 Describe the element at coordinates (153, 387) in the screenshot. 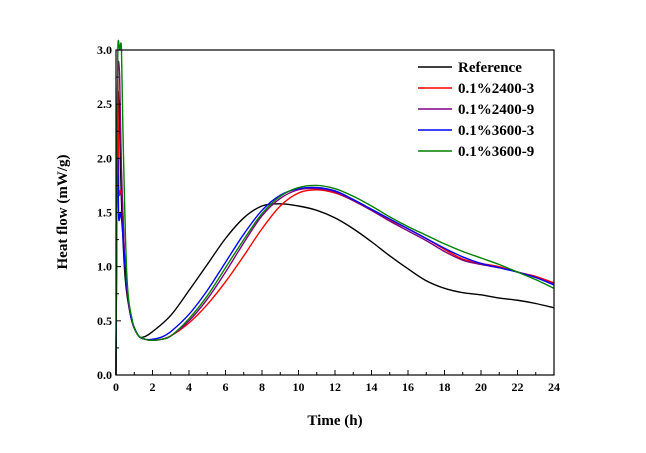

I see `x-tick-label: 2` at that location.